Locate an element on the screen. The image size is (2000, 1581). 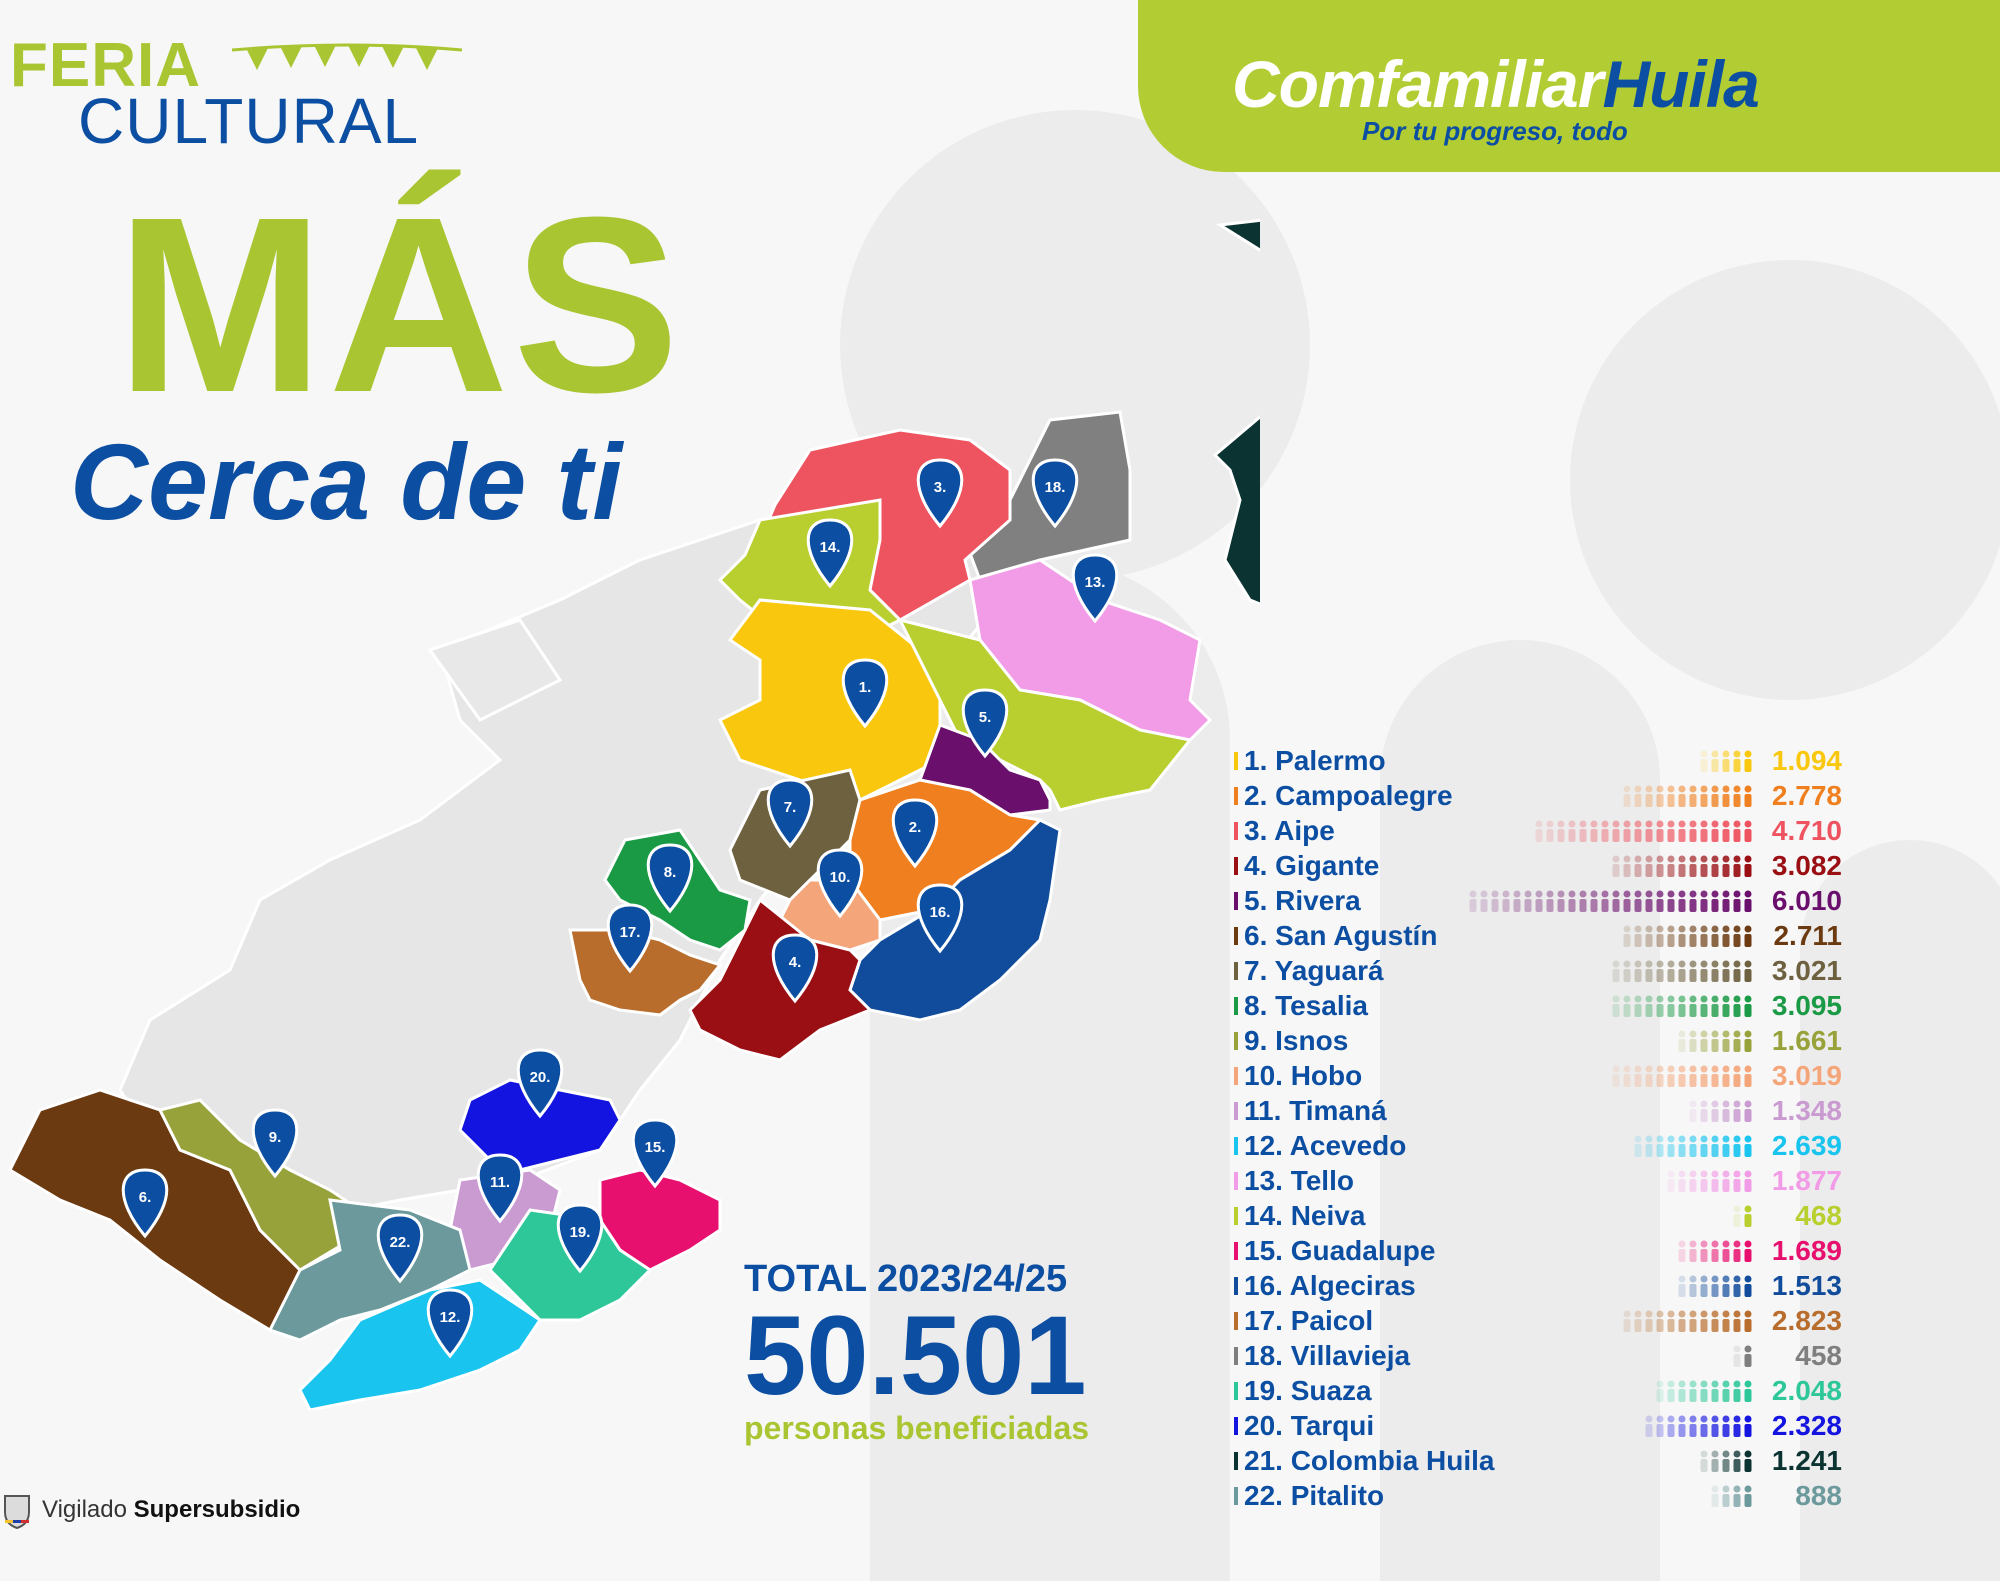
map-pin-label: 22. is located at coordinates (400, 1242).